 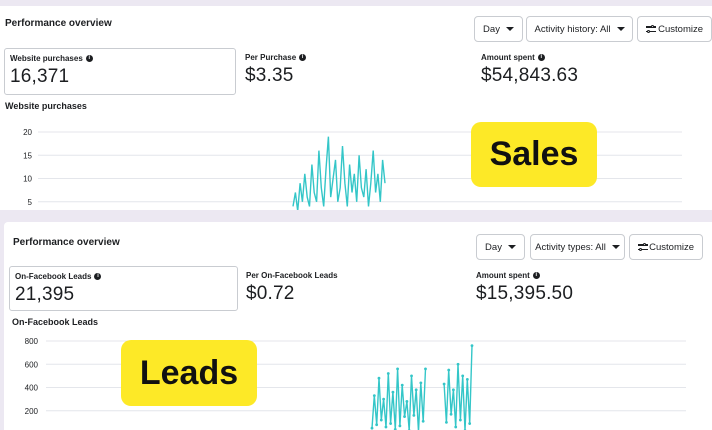 What do you see at coordinates (32, 388) in the screenshot?
I see `y-tick-label: 400` at bounding box center [32, 388].